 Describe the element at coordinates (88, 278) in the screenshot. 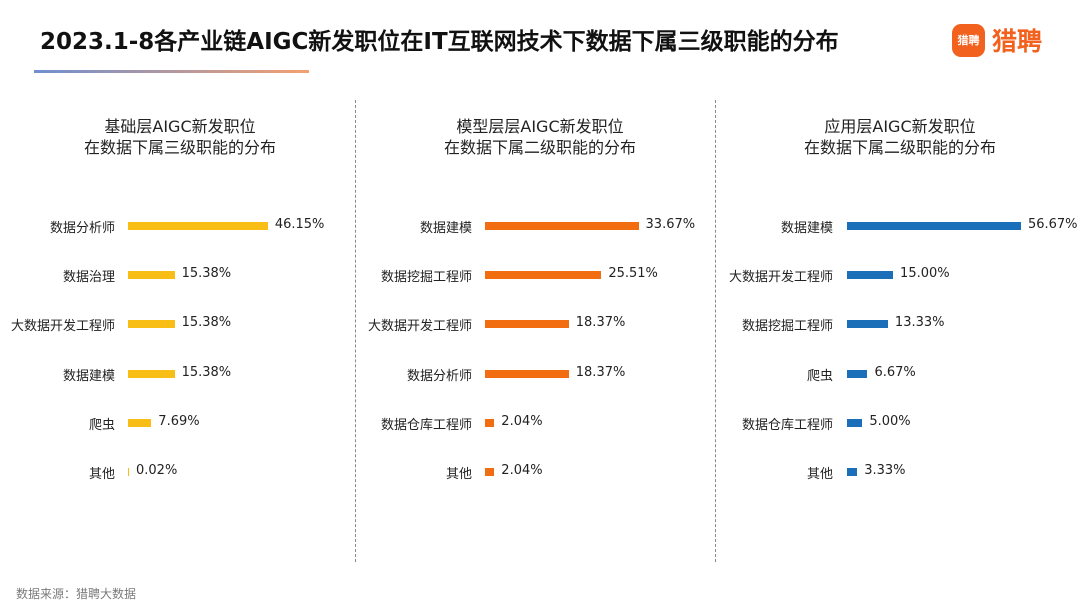

I see `category-label: 数据治理` at that location.